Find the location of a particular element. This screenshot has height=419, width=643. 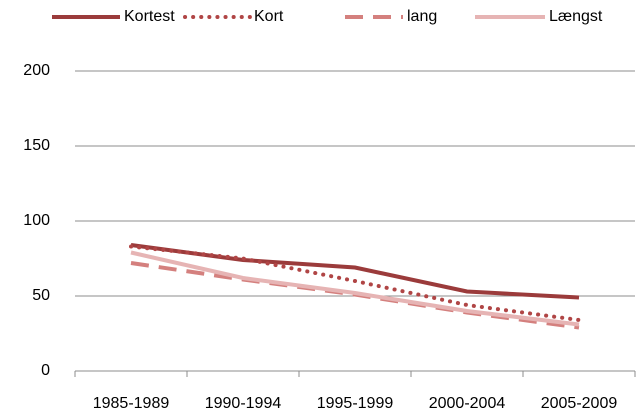

legend-label: Kort is located at coordinates (269, 16).